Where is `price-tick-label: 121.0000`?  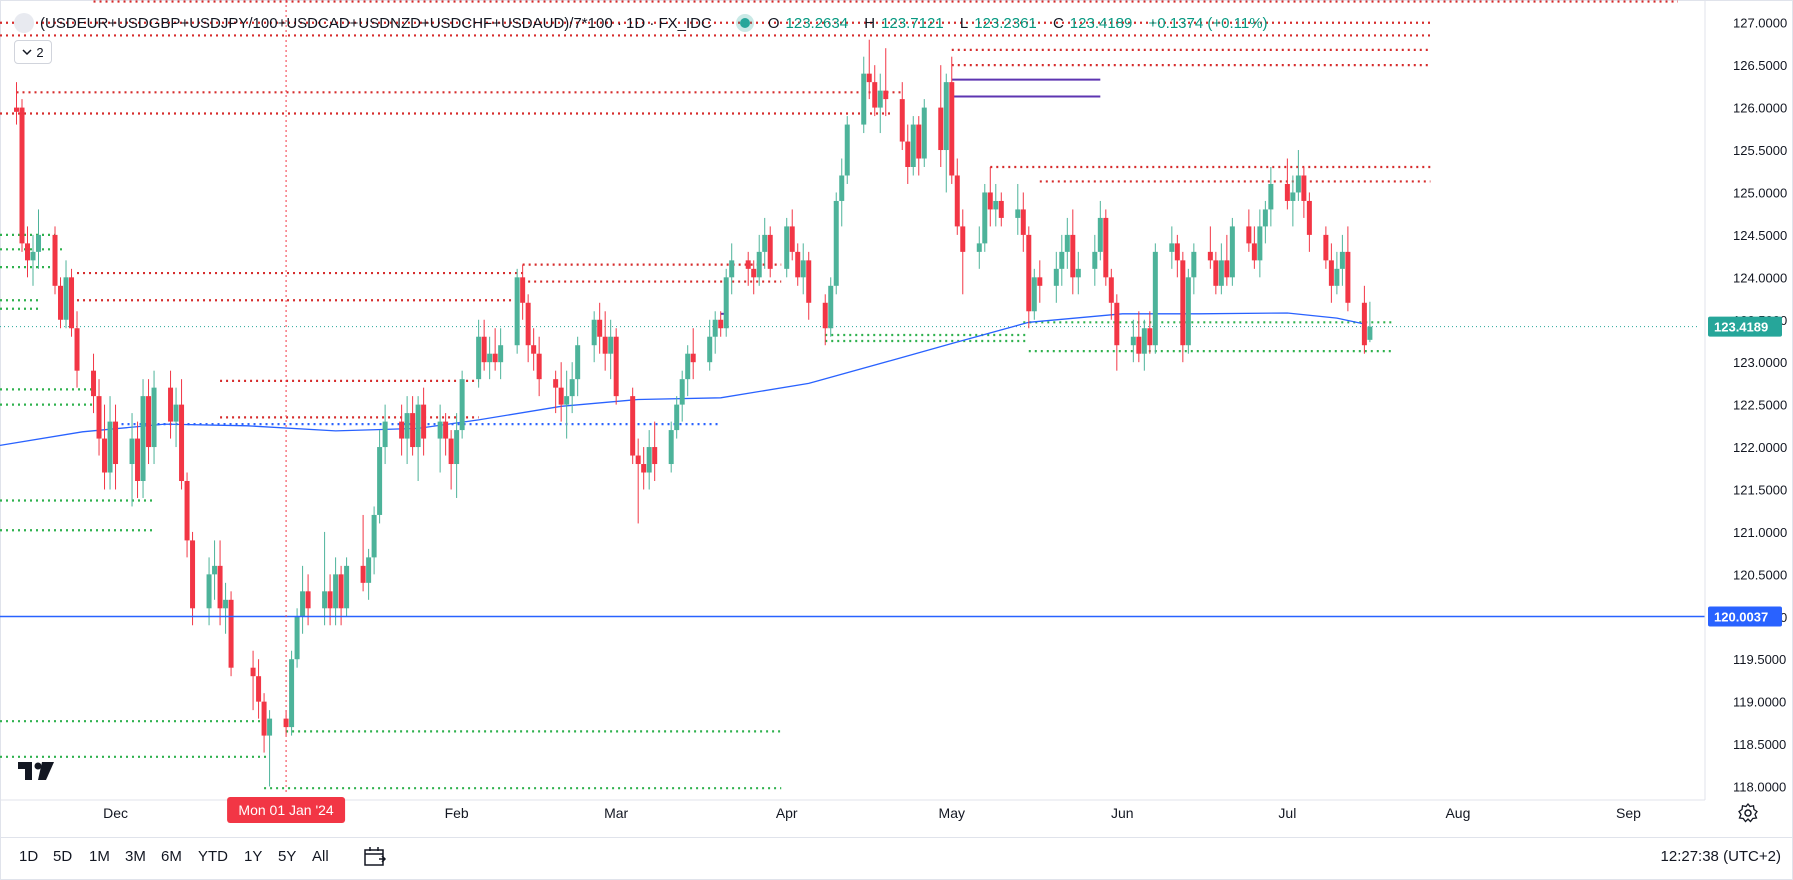
price-tick-label: 121.0000 is located at coordinates (1760, 532).